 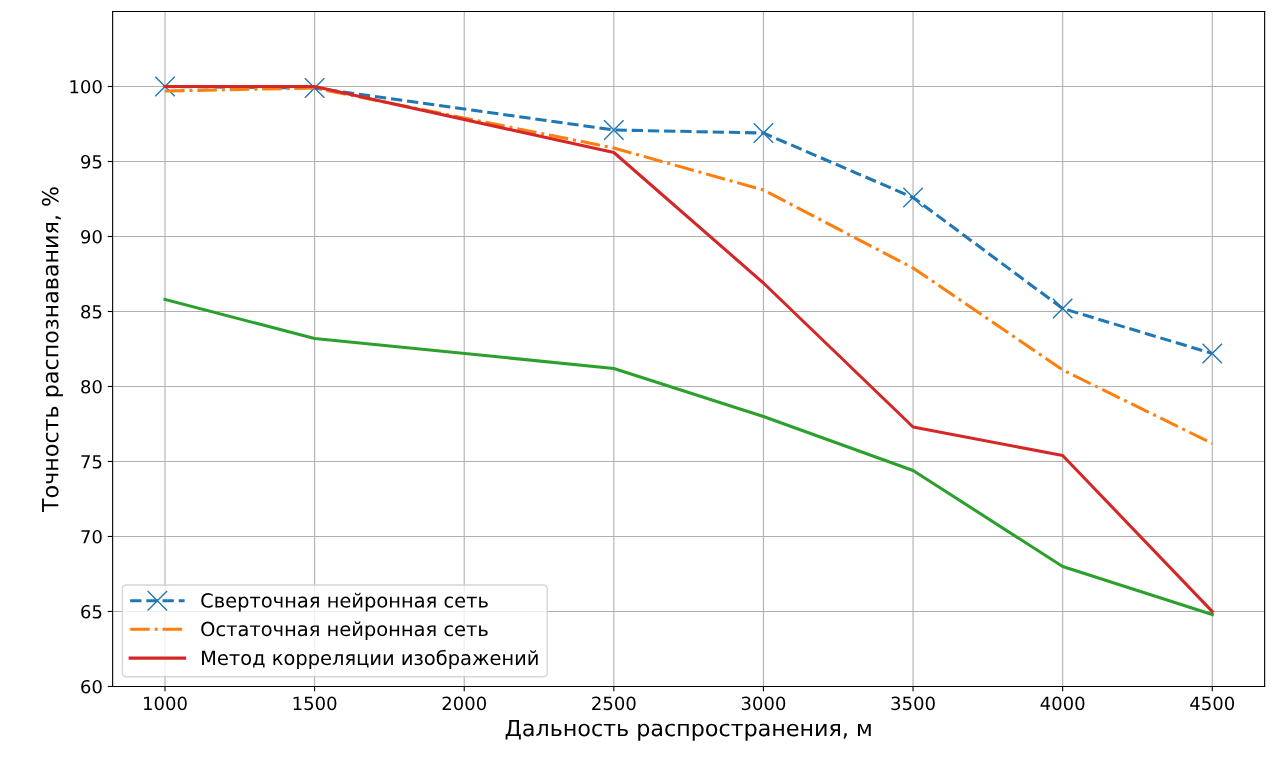 I want to click on x-tick-label: 3500, so click(x=913, y=703).